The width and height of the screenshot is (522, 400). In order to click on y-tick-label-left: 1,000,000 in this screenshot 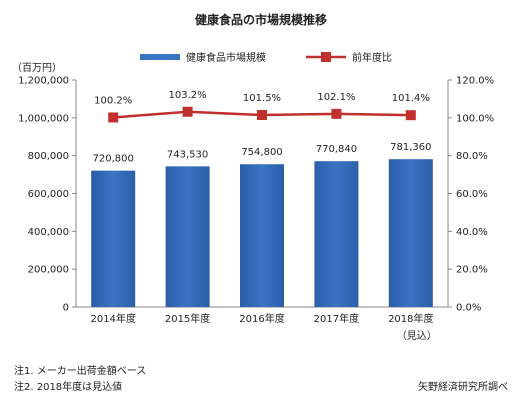, I will do `click(43, 118)`.